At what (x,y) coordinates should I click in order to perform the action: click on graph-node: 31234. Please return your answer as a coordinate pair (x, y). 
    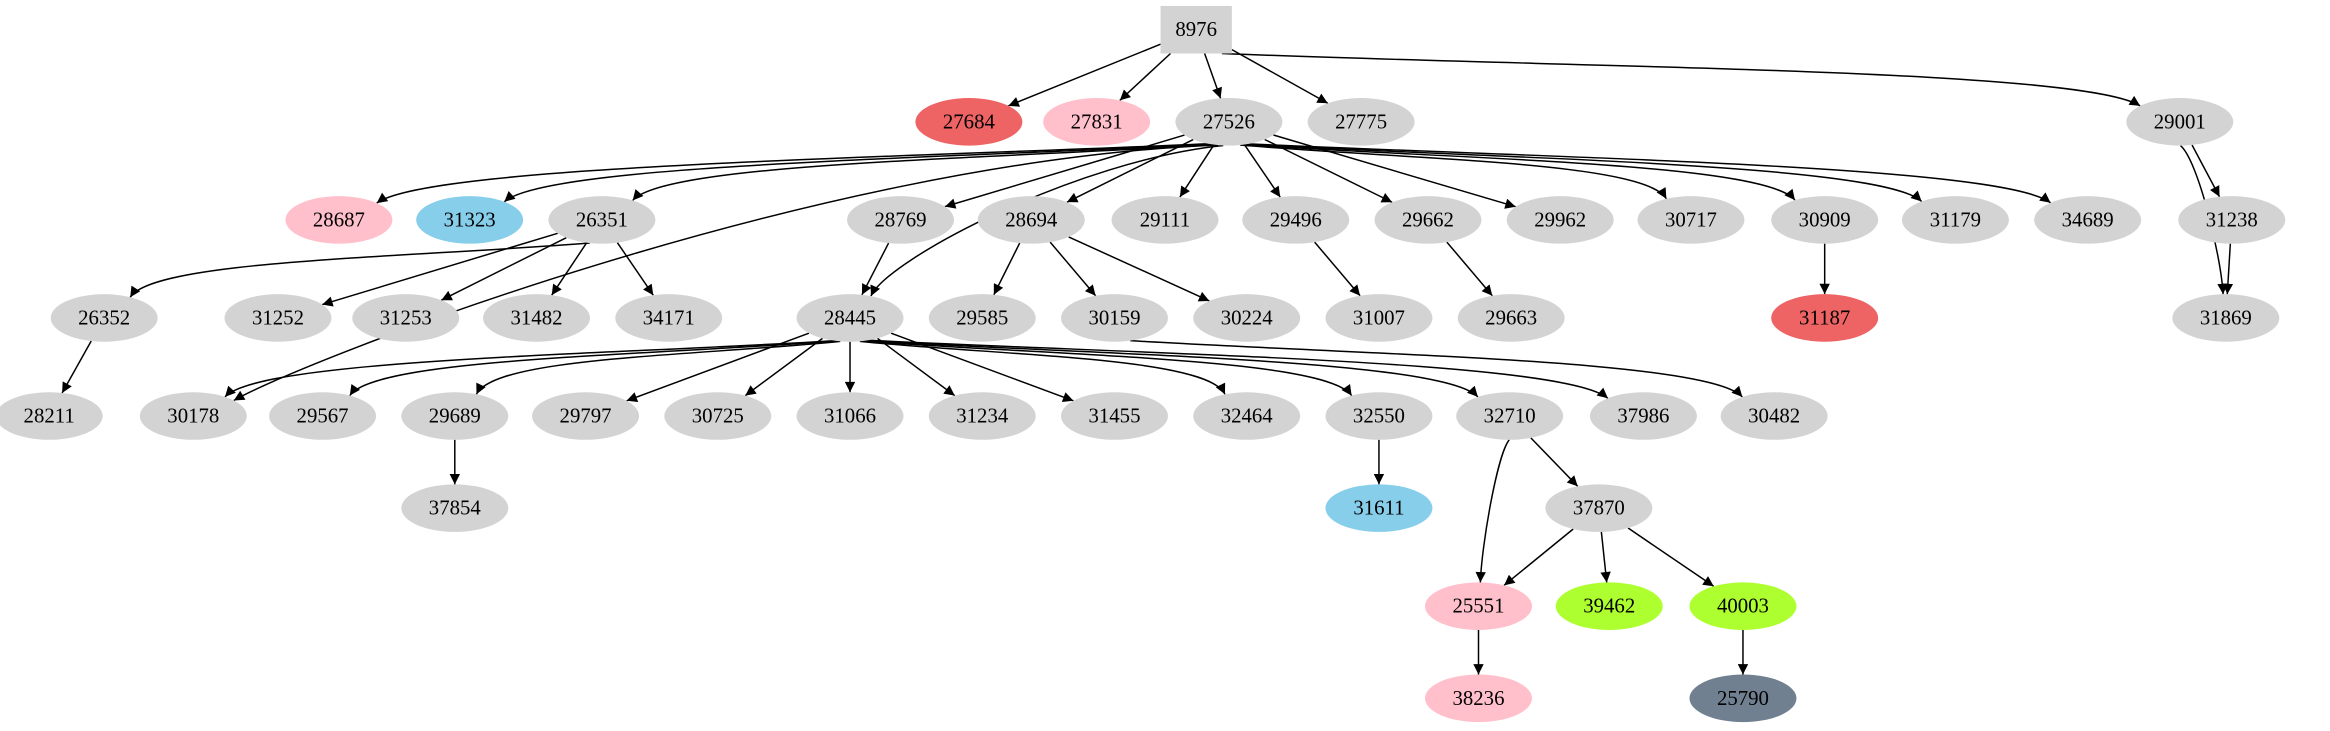
    Looking at the image, I should click on (982, 416).